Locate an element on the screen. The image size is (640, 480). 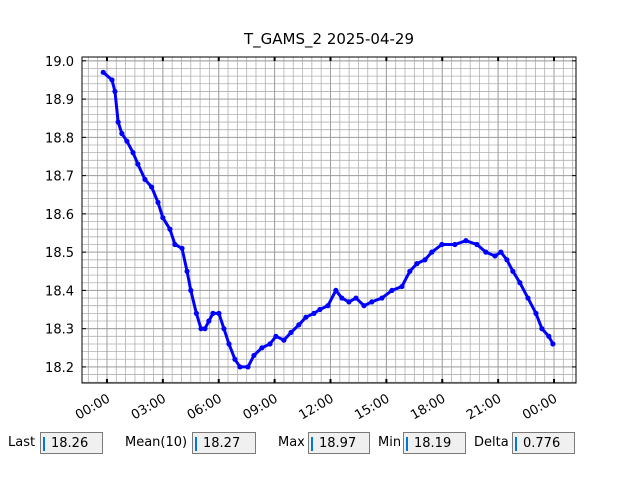
stat-label: Last is located at coordinates (22, 442).